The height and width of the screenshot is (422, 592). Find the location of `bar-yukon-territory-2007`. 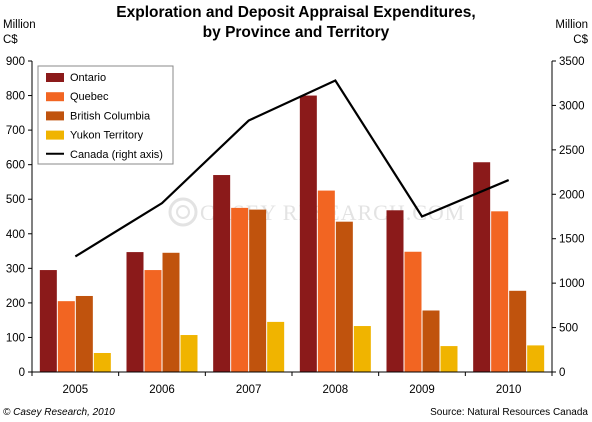

bar-yukon-territory-2007 is located at coordinates (276, 346).